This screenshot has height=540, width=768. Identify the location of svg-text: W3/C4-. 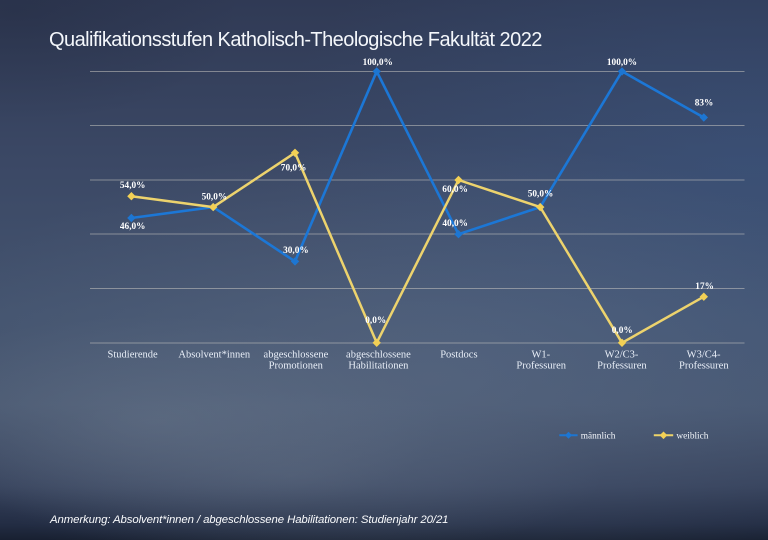
(704, 354).